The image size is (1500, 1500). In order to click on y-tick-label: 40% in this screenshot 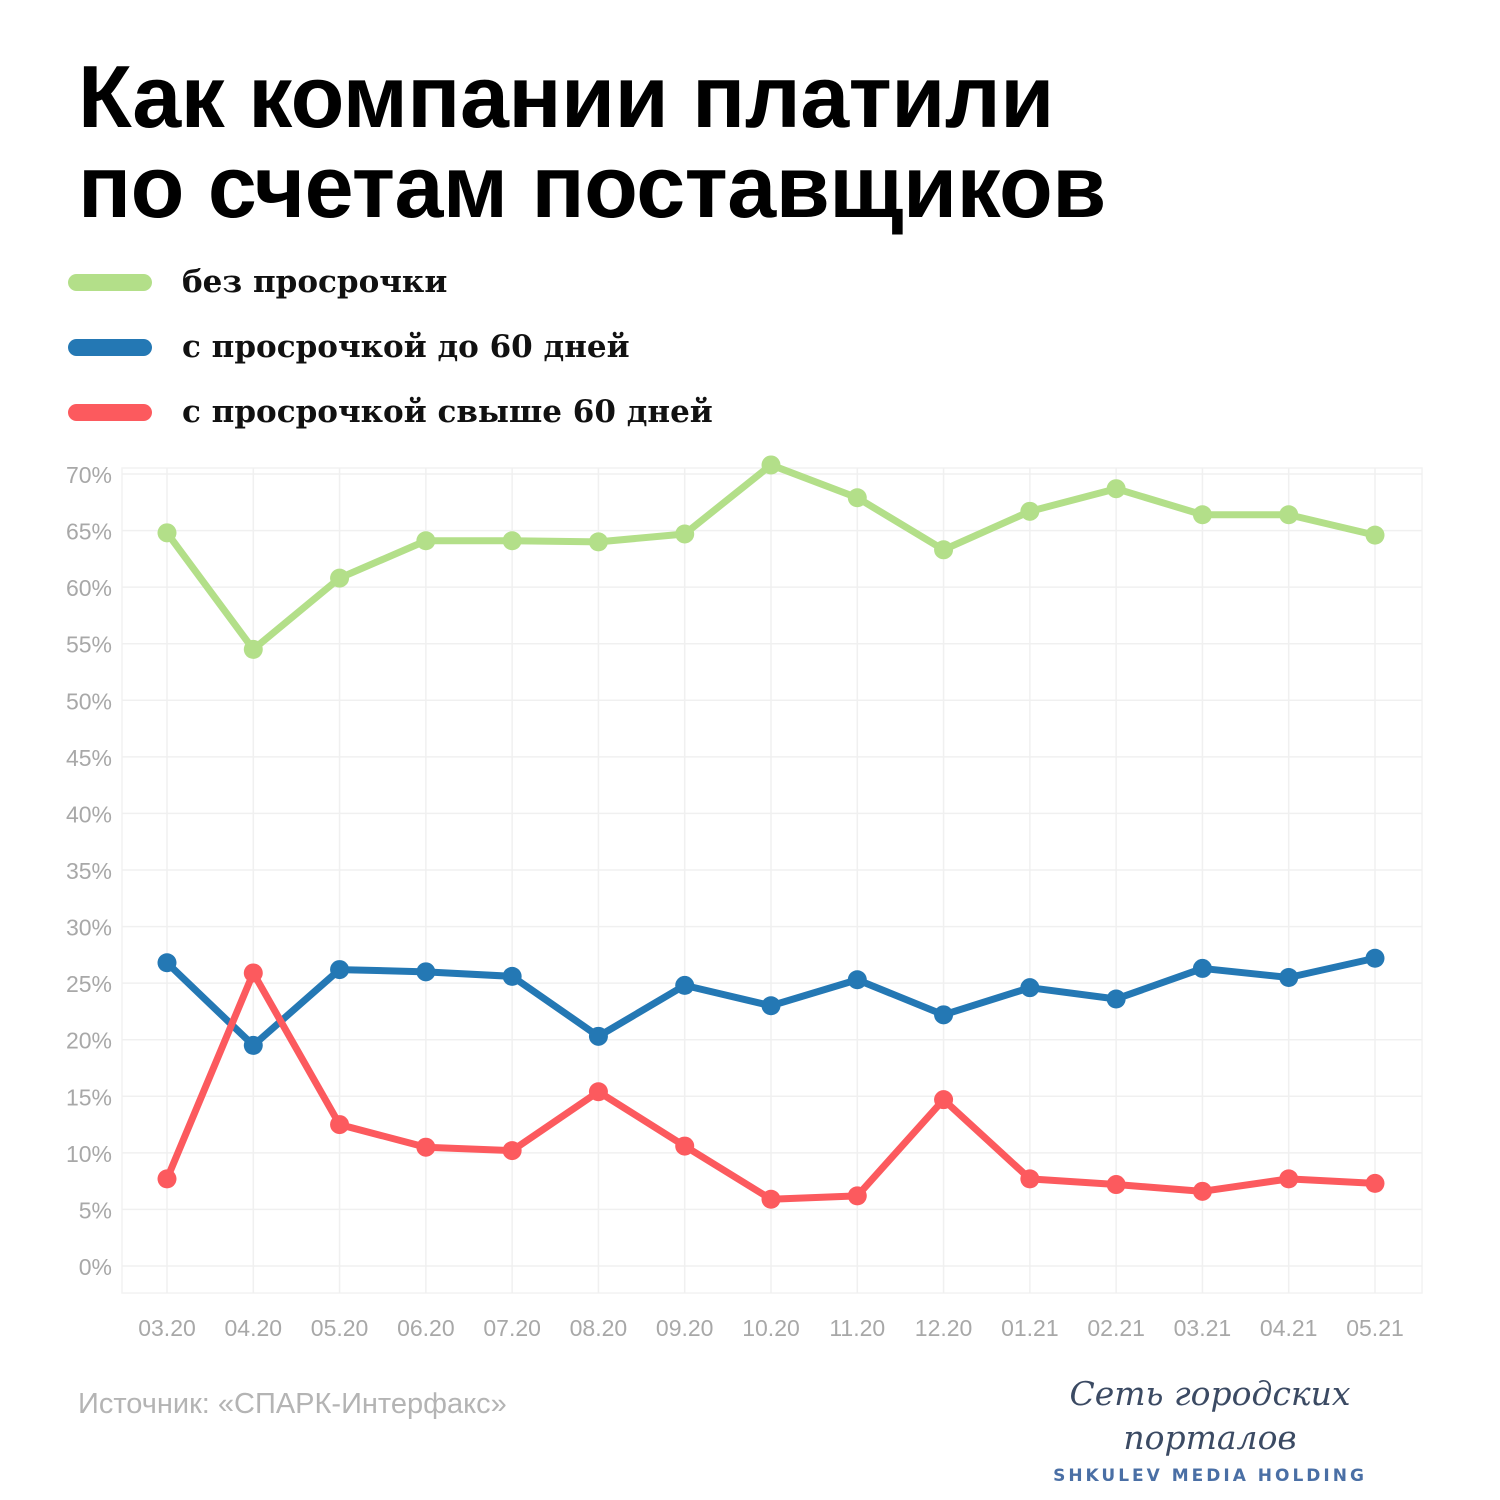, I will do `click(89, 814)`.